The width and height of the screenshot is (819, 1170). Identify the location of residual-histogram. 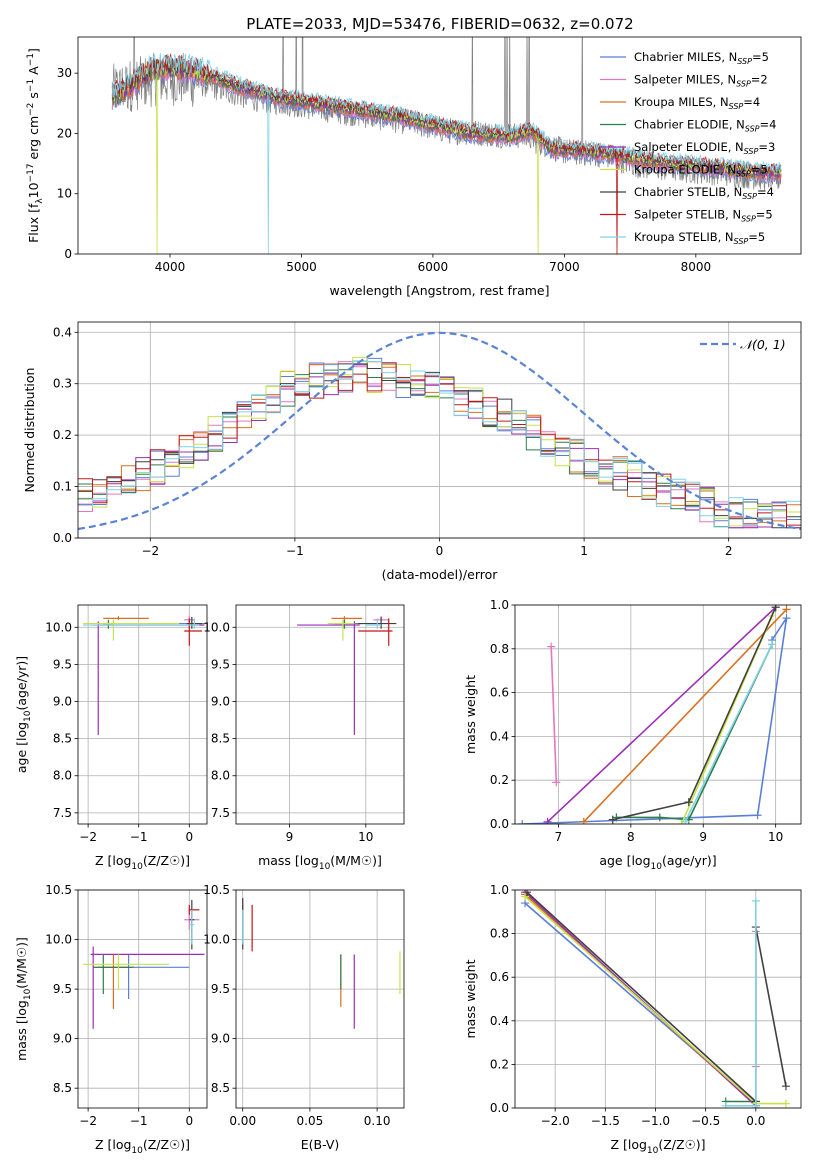
(439, 444).